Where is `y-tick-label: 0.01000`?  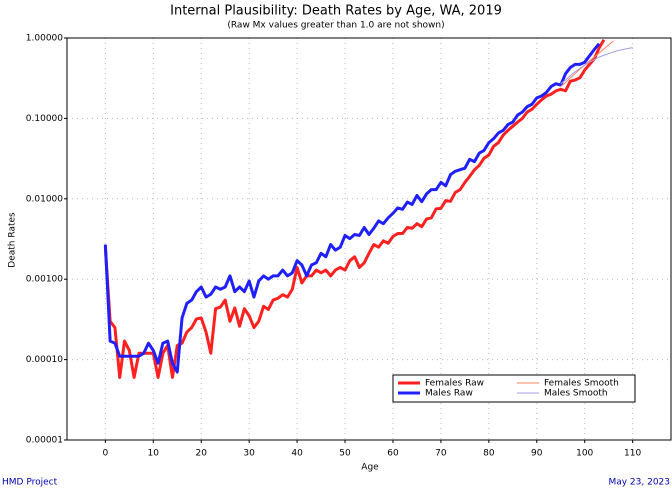 y-tick-label: 0.01000 is located at coordinates (44, 199).